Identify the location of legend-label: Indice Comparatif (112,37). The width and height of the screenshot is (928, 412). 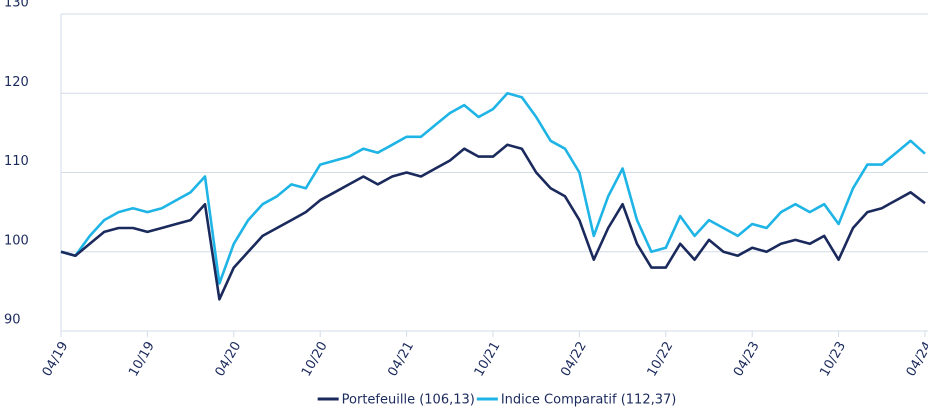
(589, 400).